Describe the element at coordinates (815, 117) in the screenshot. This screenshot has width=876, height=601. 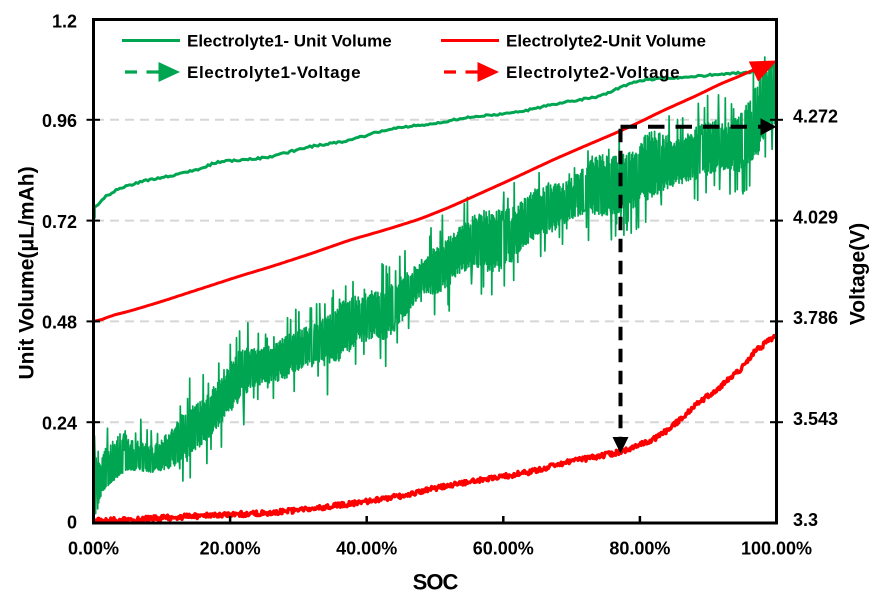
I see `svg-text: 4.272` at that location.